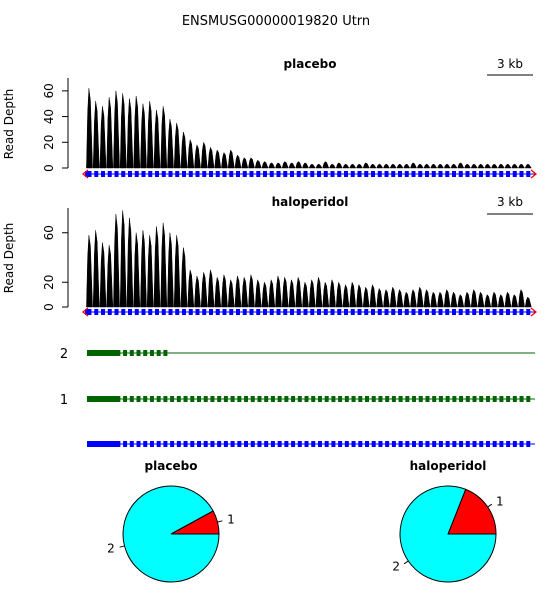 The width and height of the screenshot is (553, 598). What do you see at coordinates (297, 397) in the screenshot?
I see `isoform-tracks: 2 1` at bounding box center [297, 397].